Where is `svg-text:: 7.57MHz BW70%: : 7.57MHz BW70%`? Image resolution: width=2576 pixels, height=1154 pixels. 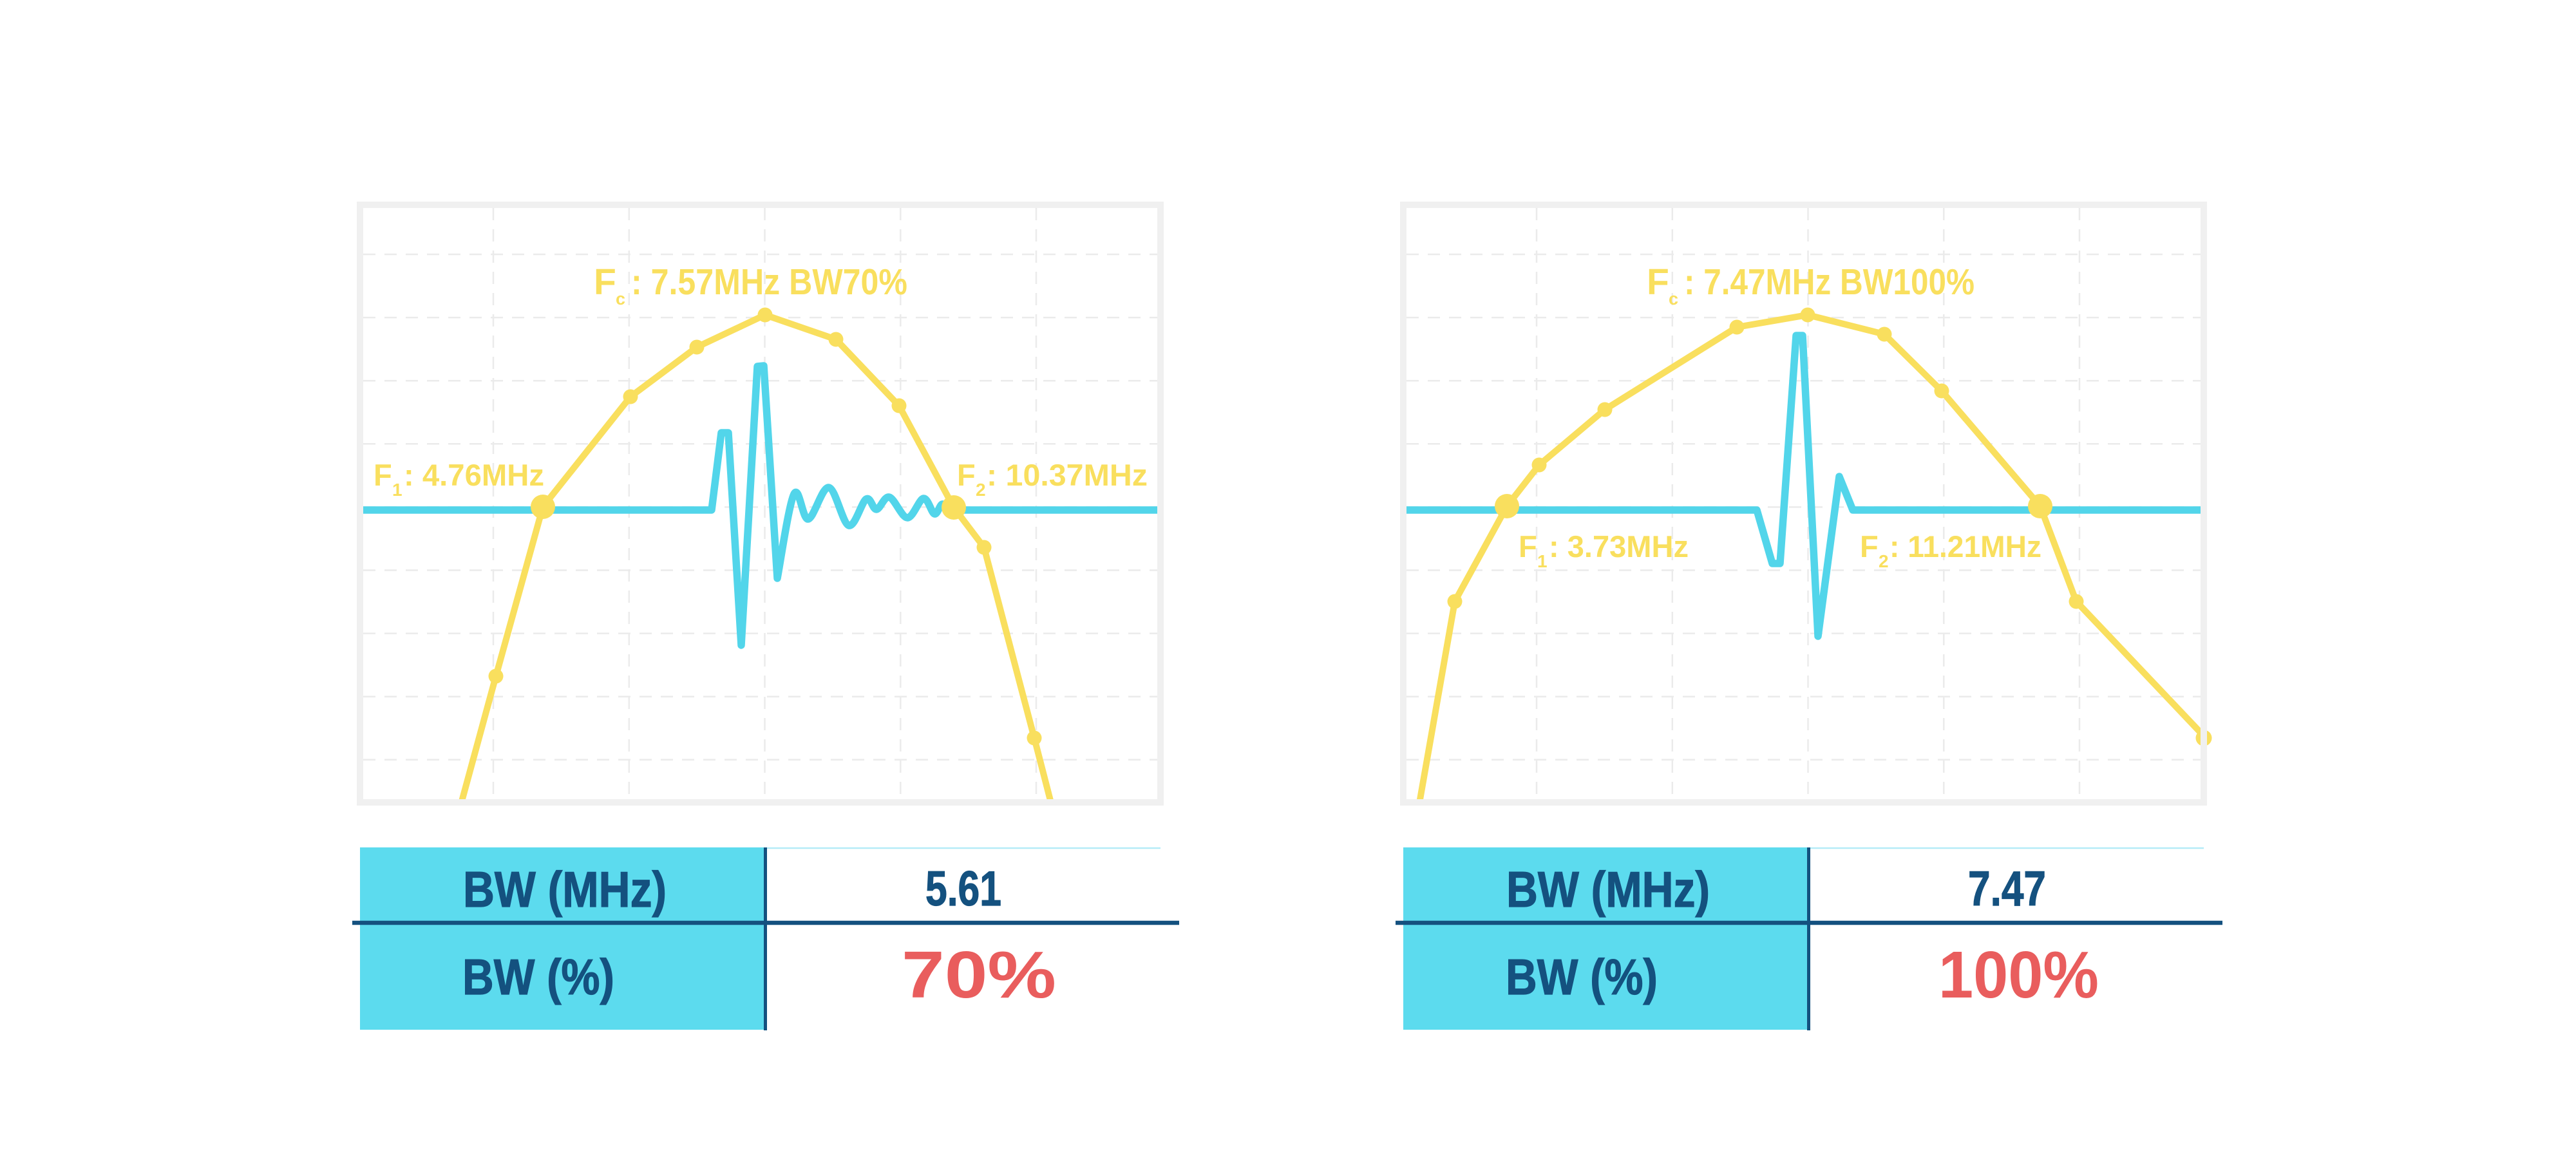
svg-text:: 7.57MHz BW70%: : 7.57MHz BW70% is located at coordinates (769, 282).